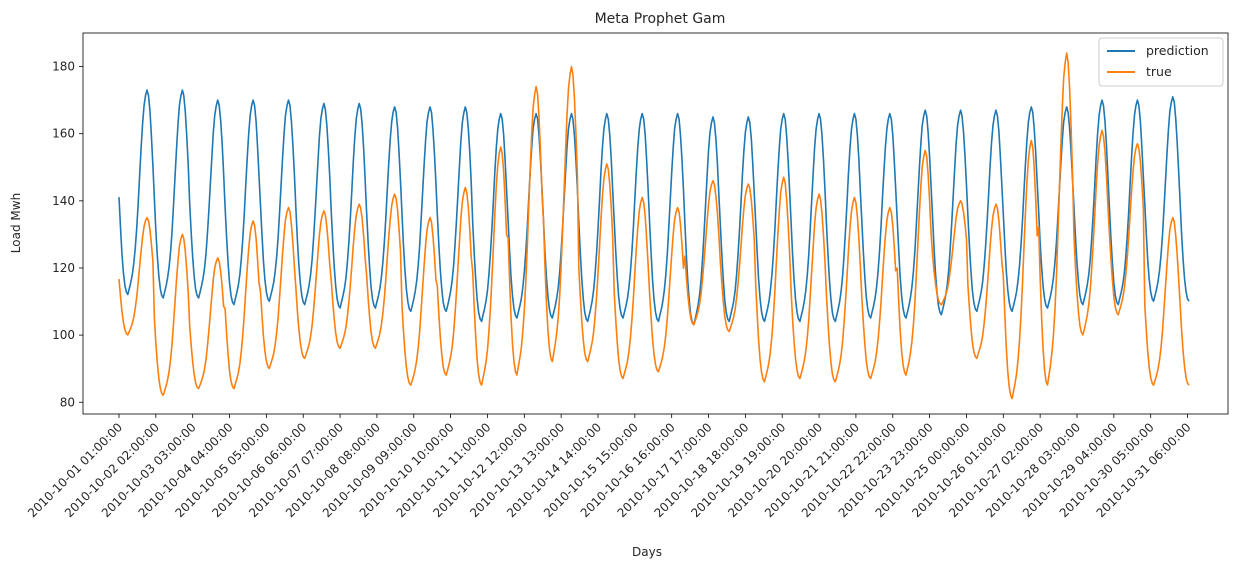 This screenshot has width=1238, height=570. What do you see at coordinates (1161, 62) in the screenshot?
I see `legend: prediction true` at bounding box center [1161, 62].